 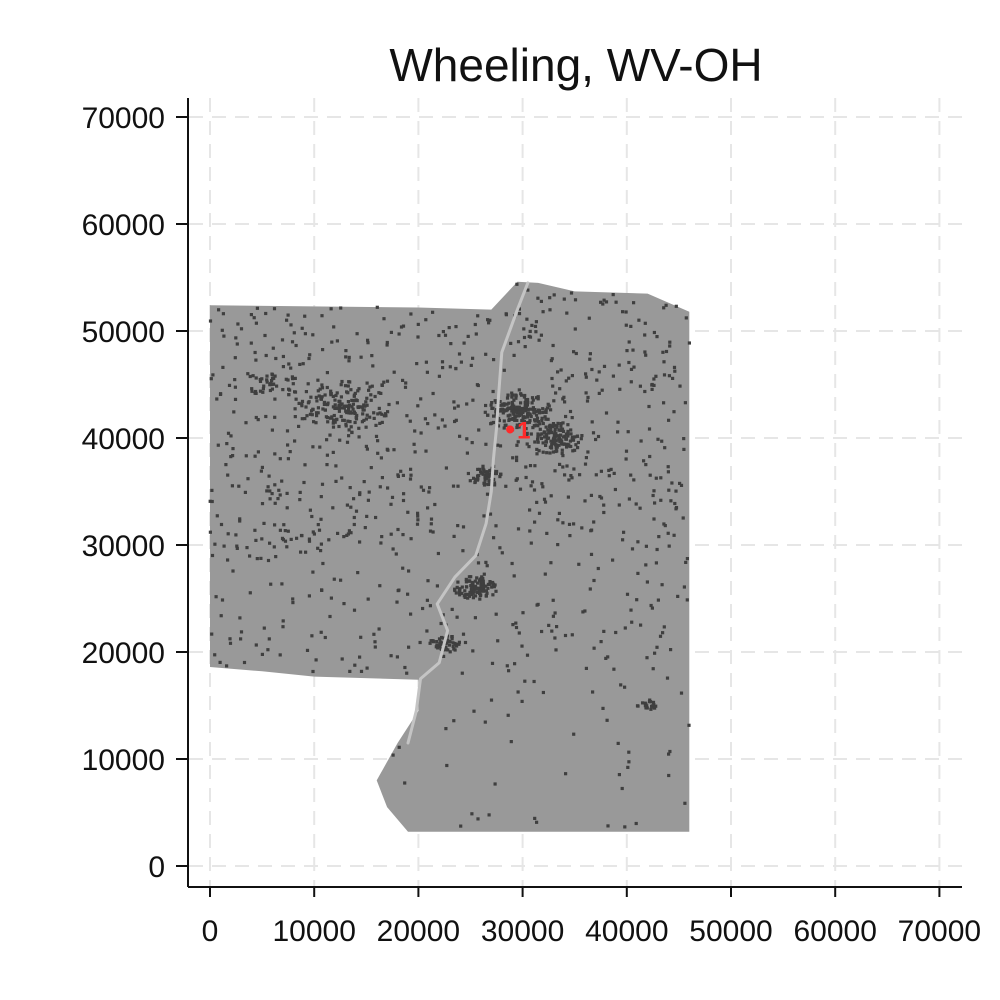 What do you see at coordinates (123, 760) in the screenshot?
I see `y-tick-label: 10000` at bounding box center [123, 760].